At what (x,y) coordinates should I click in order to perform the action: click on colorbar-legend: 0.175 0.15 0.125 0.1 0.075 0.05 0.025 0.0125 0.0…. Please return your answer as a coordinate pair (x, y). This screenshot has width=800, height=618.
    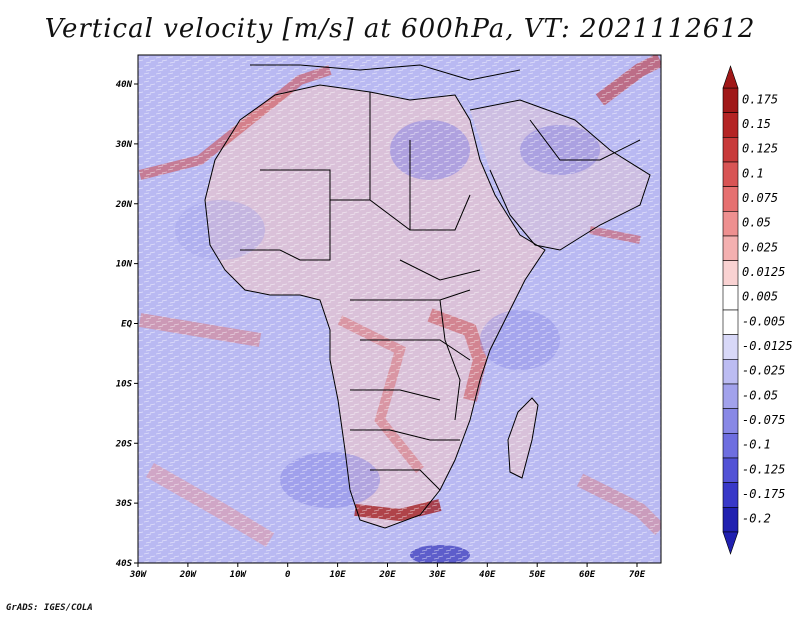
    Looking at the image, I should click on (757, 310).